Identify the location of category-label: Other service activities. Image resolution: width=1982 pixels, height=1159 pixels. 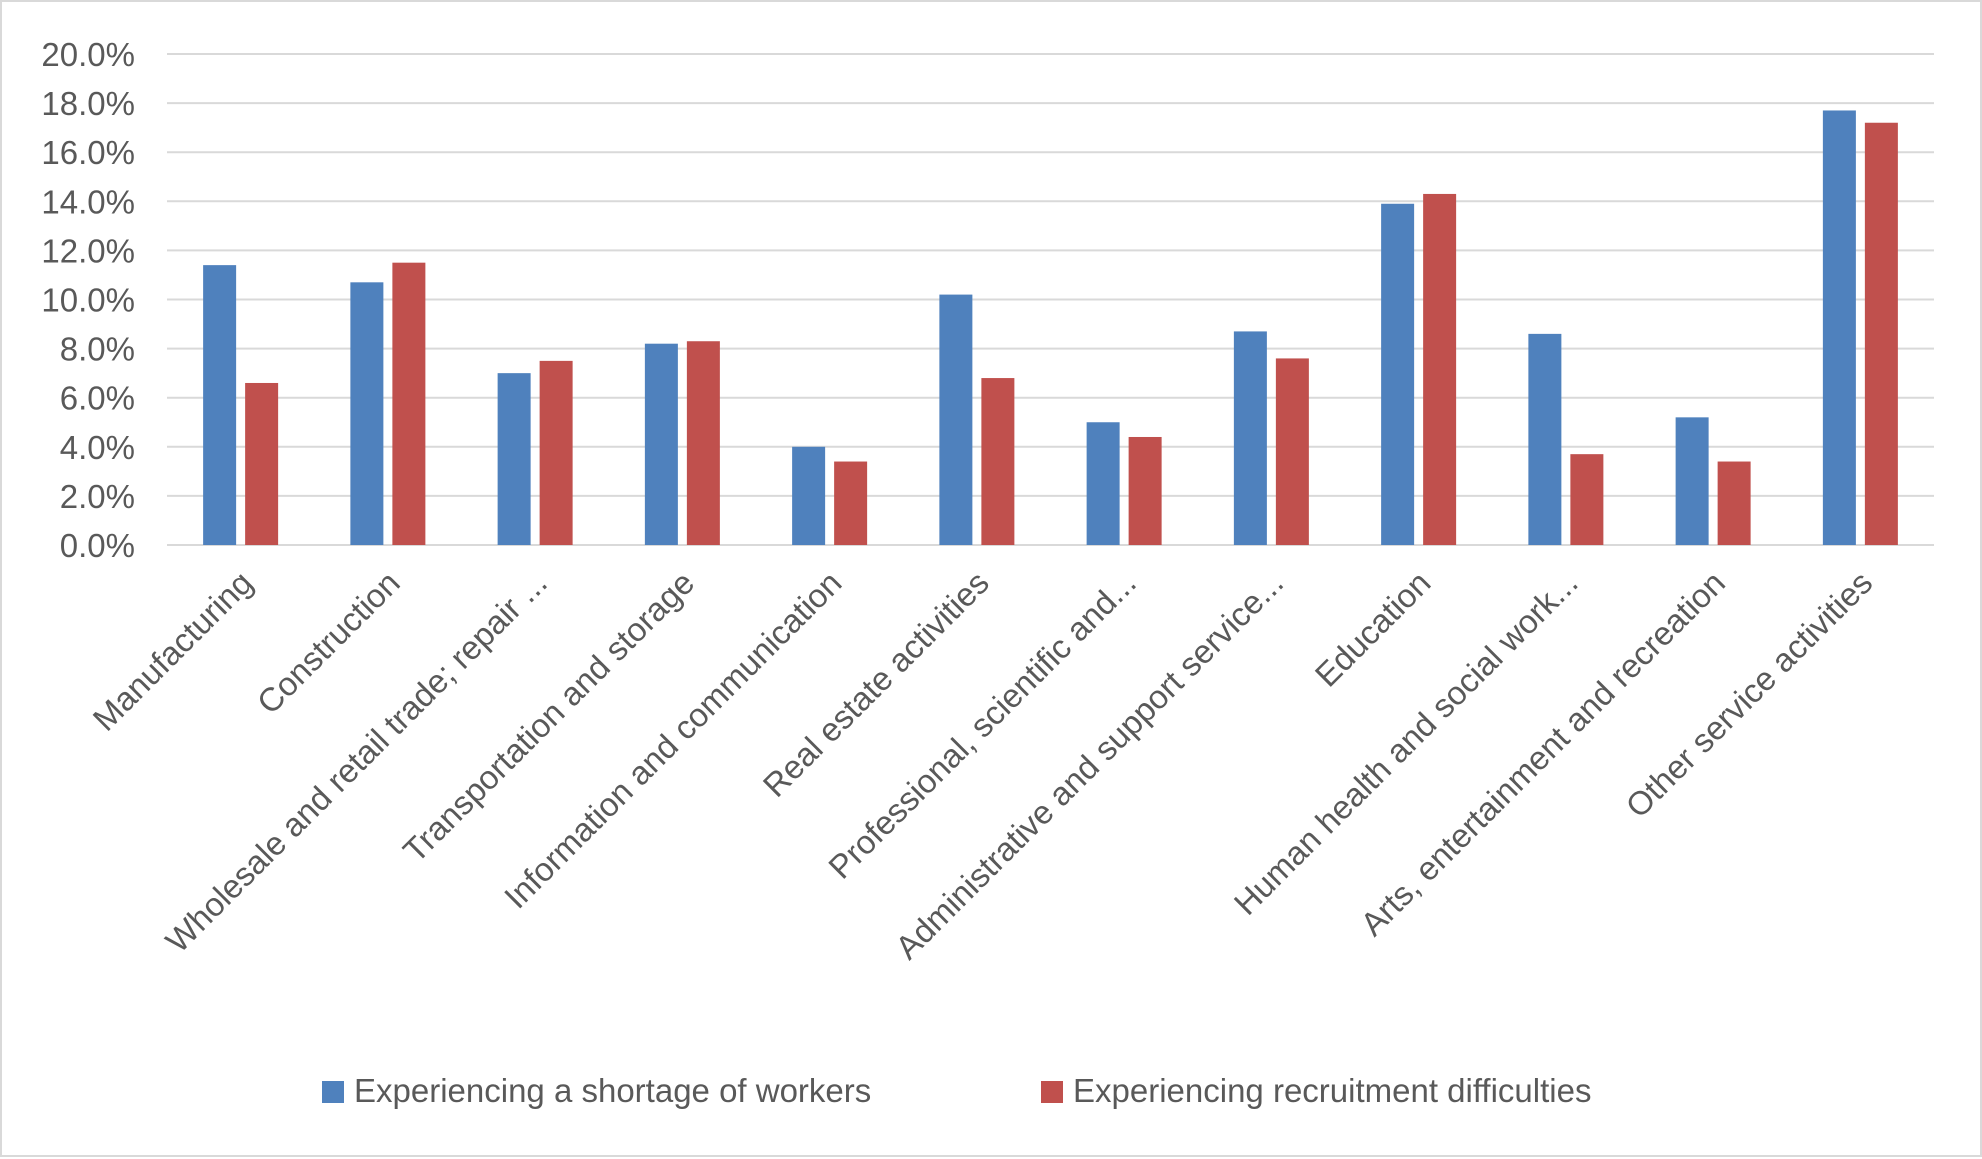
(1748, 694).